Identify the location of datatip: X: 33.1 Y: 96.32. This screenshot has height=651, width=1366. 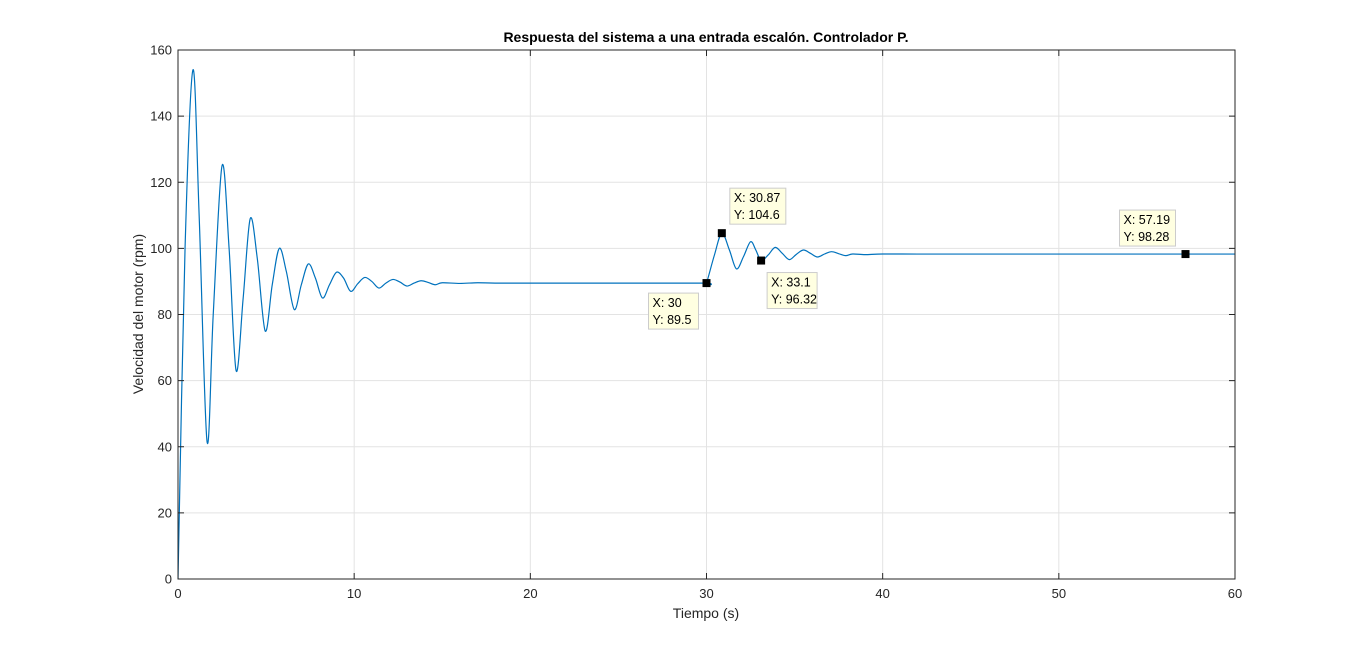
(787, 283).